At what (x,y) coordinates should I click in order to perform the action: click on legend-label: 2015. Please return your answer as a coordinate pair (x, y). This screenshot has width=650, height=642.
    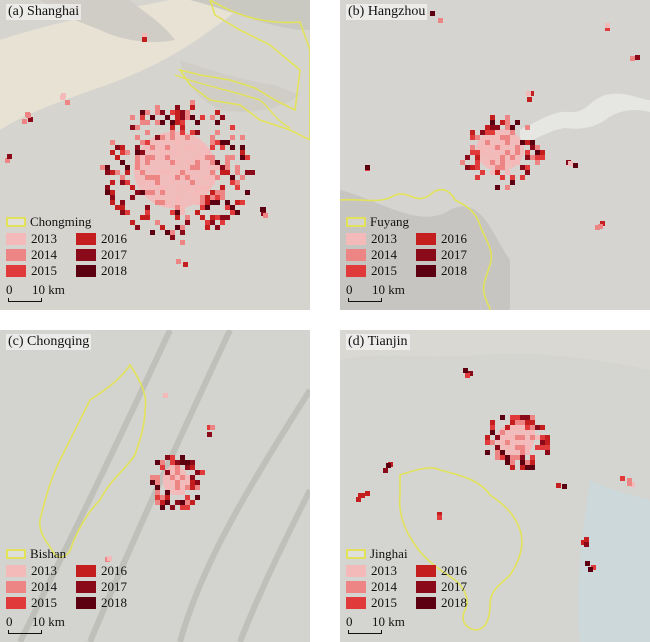
    Looking at the image, I should click on (384, 602).